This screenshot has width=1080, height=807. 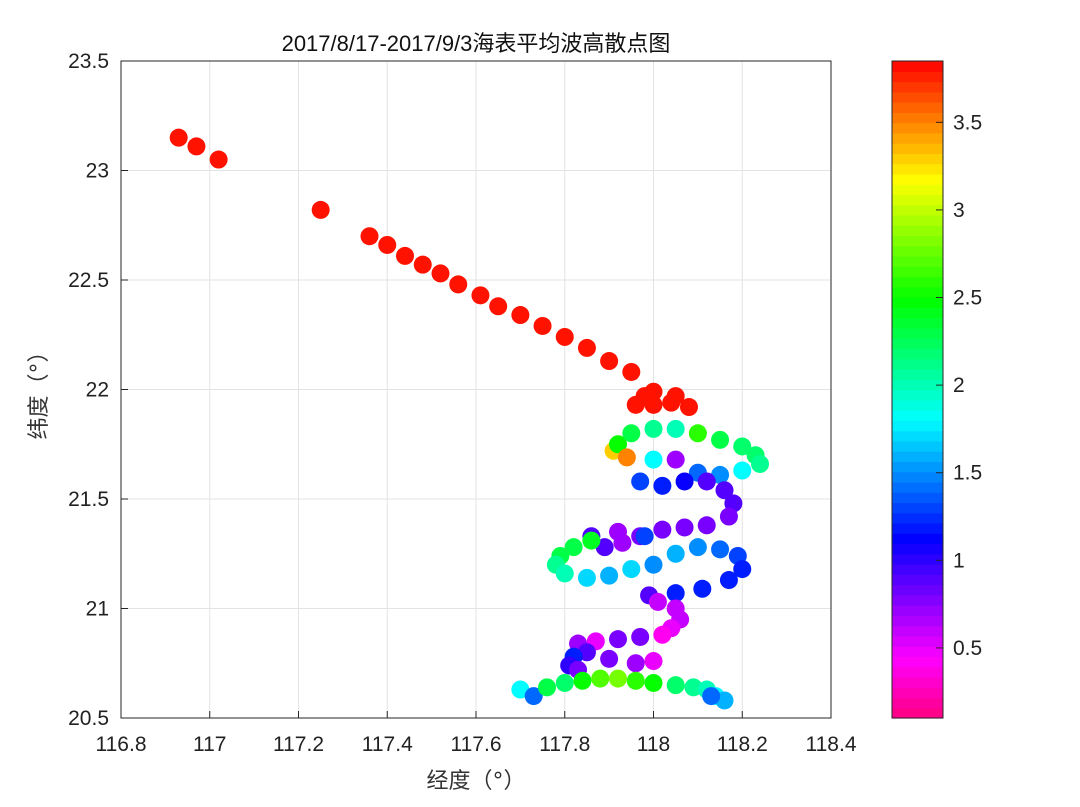 I want to click on colorbar-tick-label: 3.5, so click(x=967, y=122).